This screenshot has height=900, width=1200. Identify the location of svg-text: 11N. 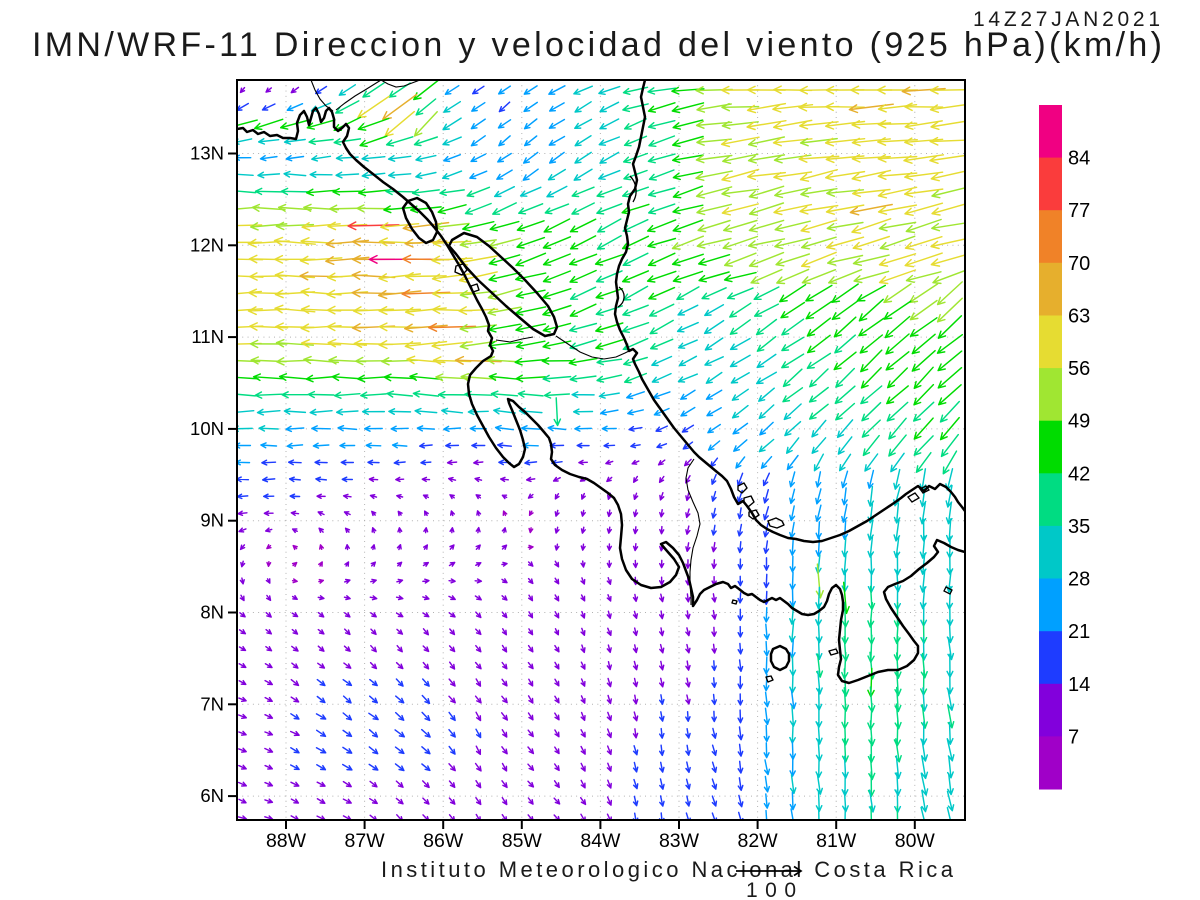
(207, 336).